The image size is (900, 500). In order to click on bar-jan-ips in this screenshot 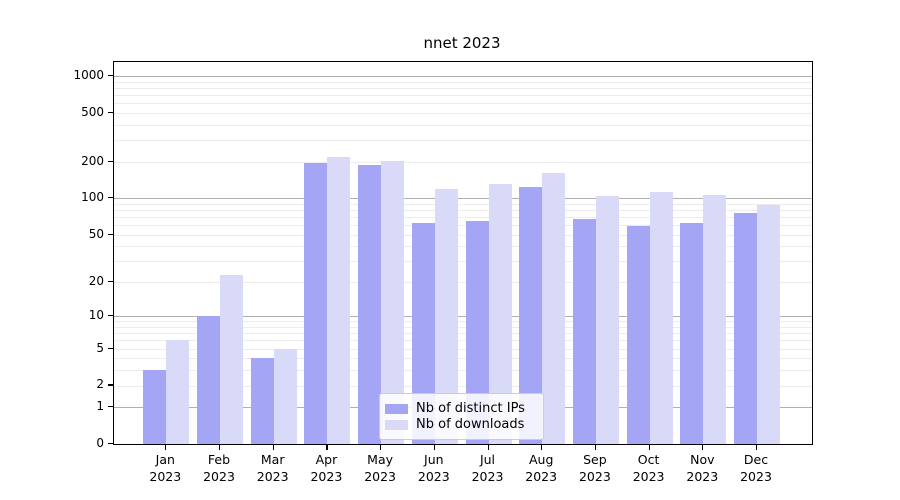, I will do `click(155, 407)`.